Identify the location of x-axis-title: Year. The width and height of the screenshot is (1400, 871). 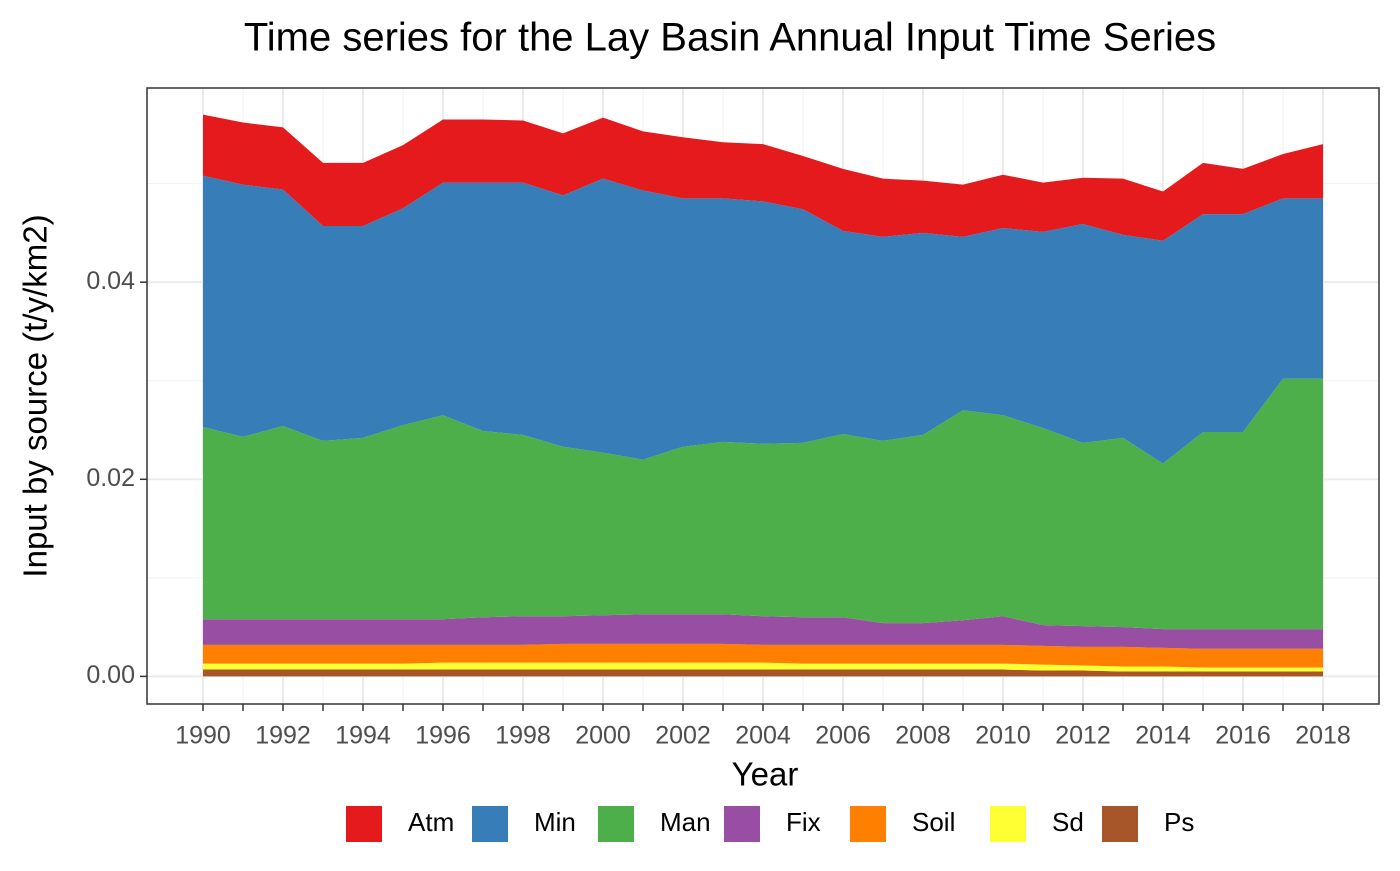
(765, 774).